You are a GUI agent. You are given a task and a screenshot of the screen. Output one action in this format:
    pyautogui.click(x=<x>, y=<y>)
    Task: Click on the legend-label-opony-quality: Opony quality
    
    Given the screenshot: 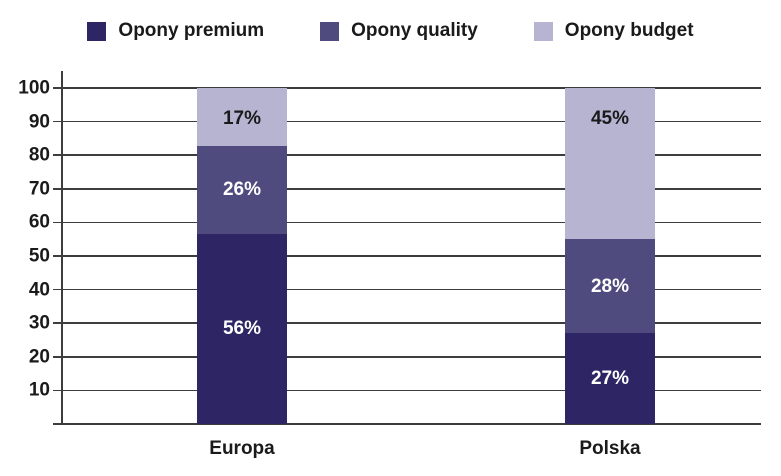 What is the action you would take?
    pyautogui.click(x=414, y=30)
    